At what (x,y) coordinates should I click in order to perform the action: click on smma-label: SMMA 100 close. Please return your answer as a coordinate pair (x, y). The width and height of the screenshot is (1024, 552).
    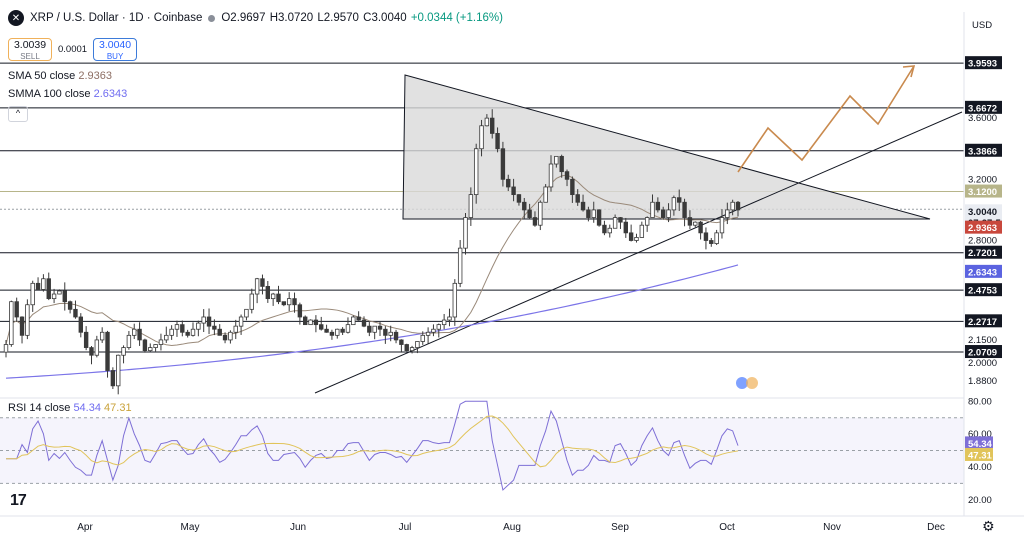
    Looking at the image, I should click on (49, 94).